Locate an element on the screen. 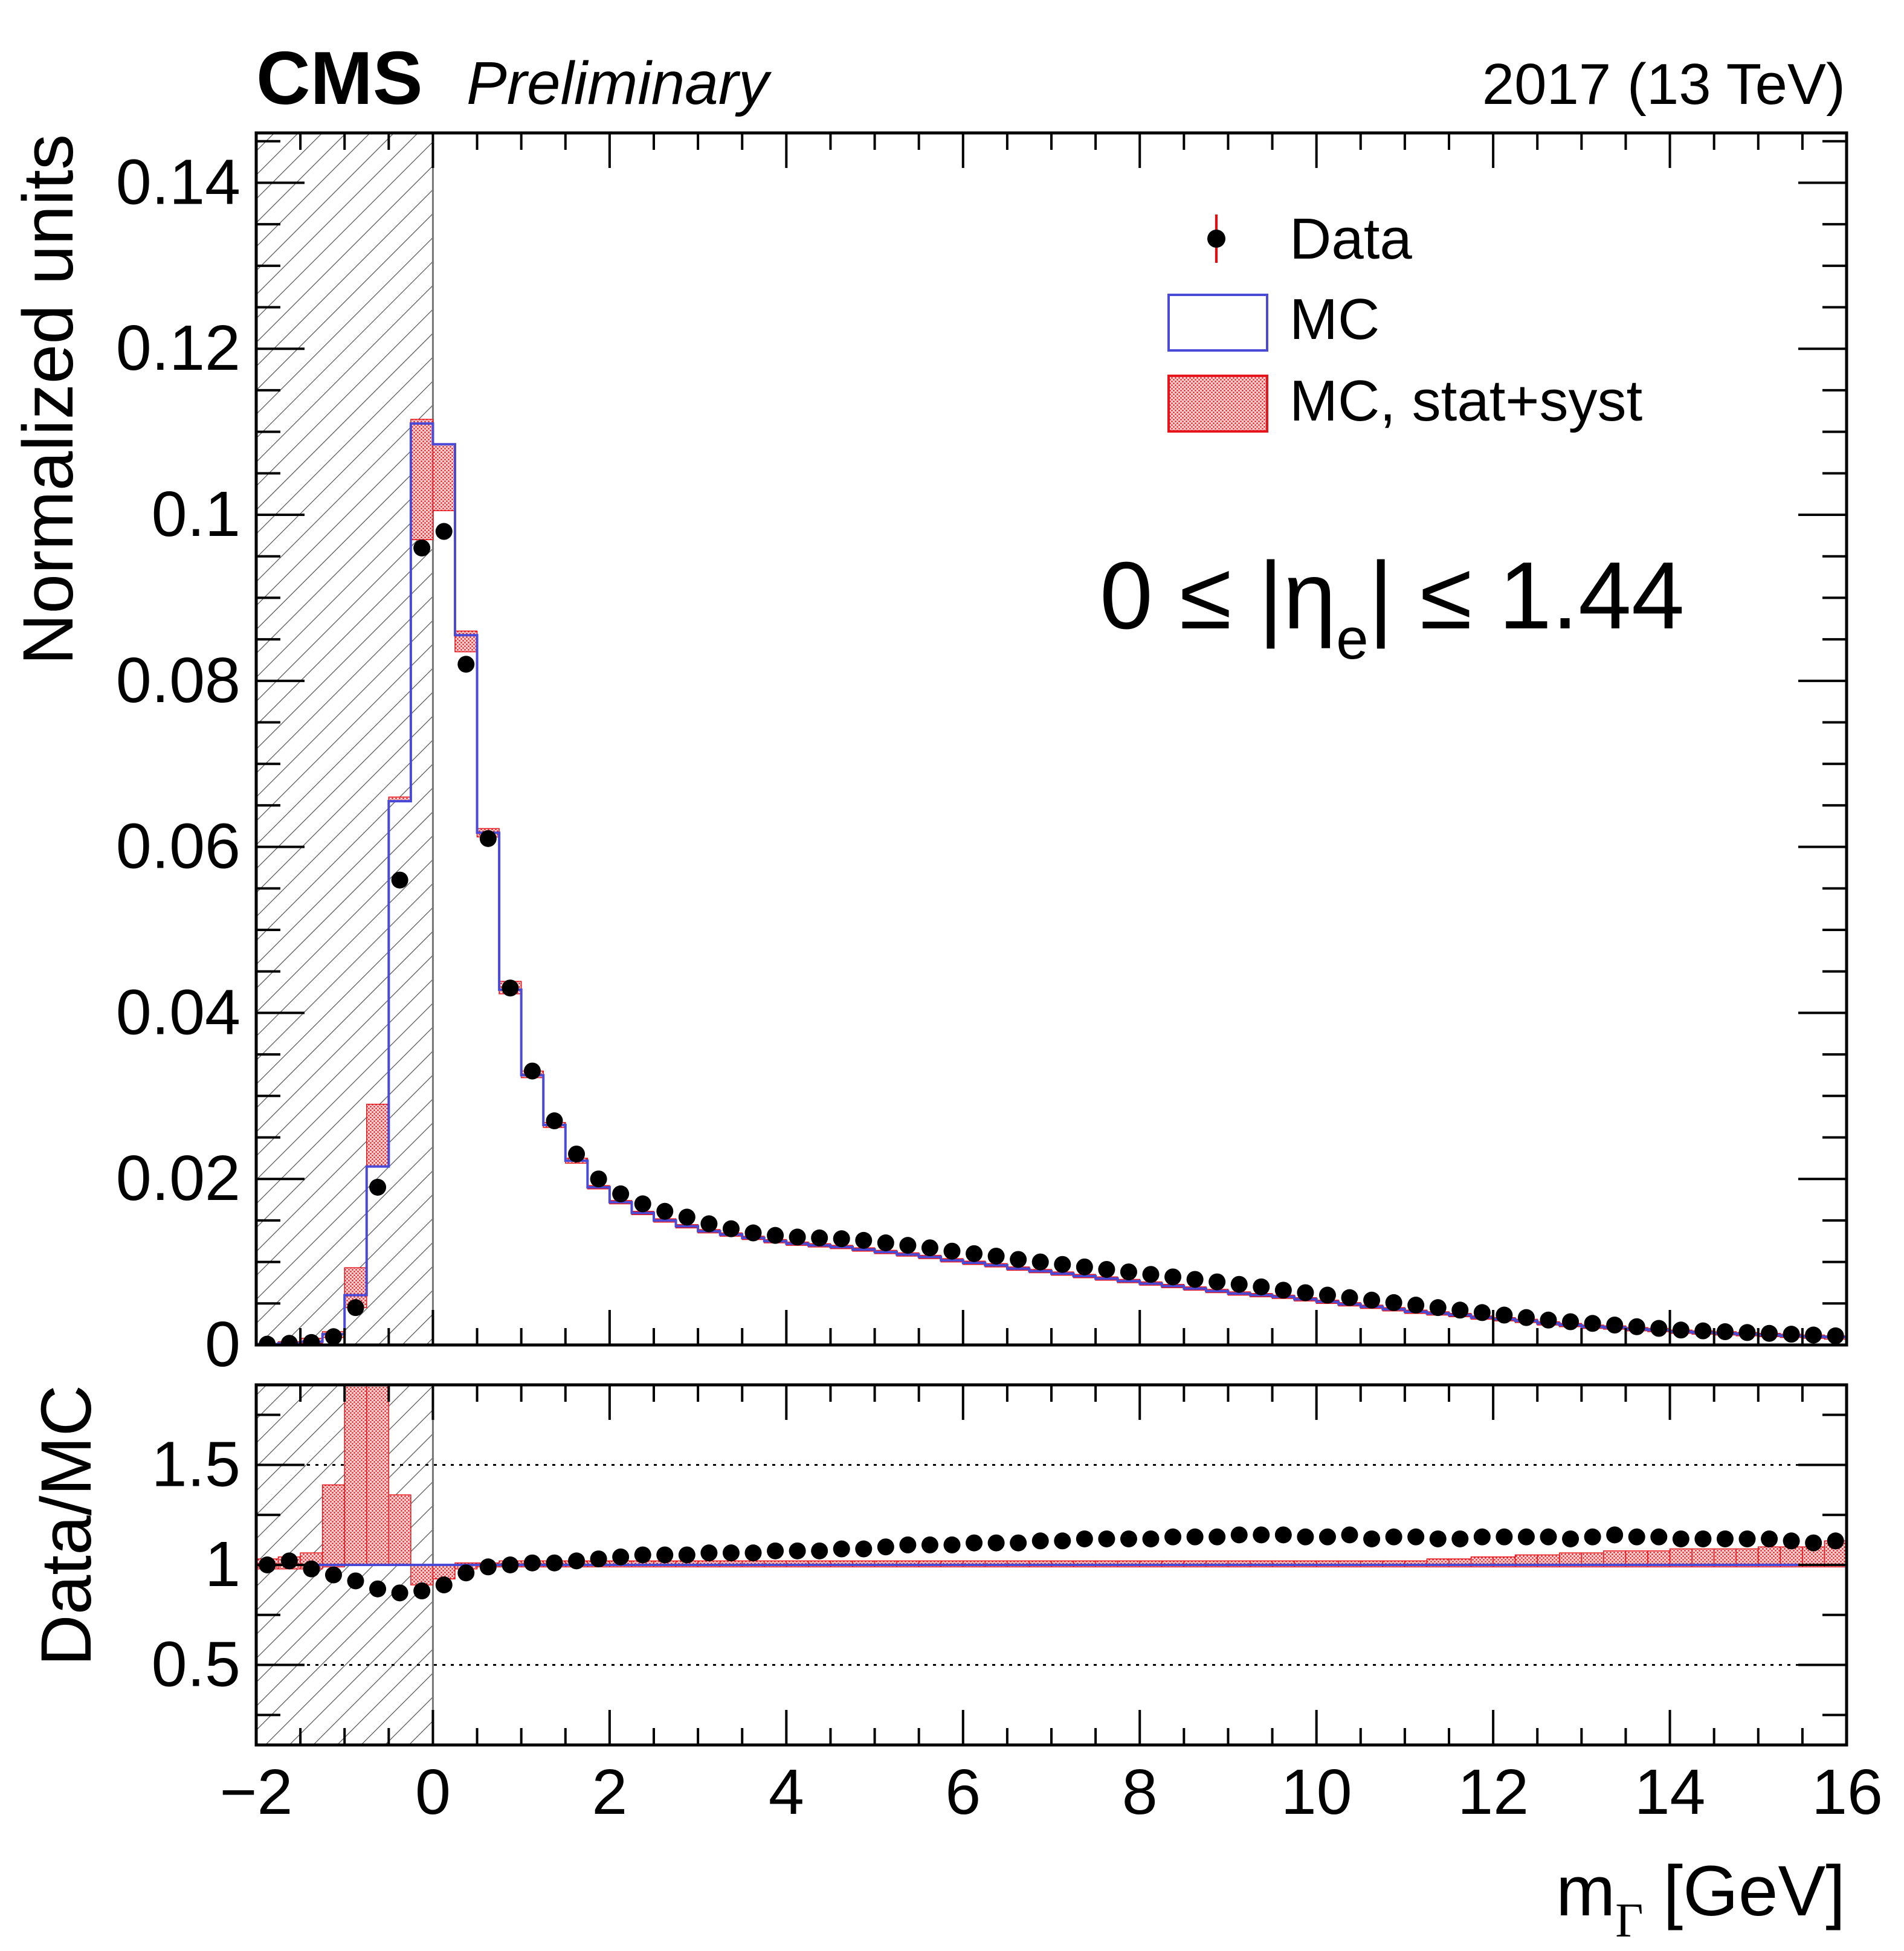 The width and height of the screenshot is (1904, 1951). x-tick-label: 12 is located at coordinates (1493, 1792).